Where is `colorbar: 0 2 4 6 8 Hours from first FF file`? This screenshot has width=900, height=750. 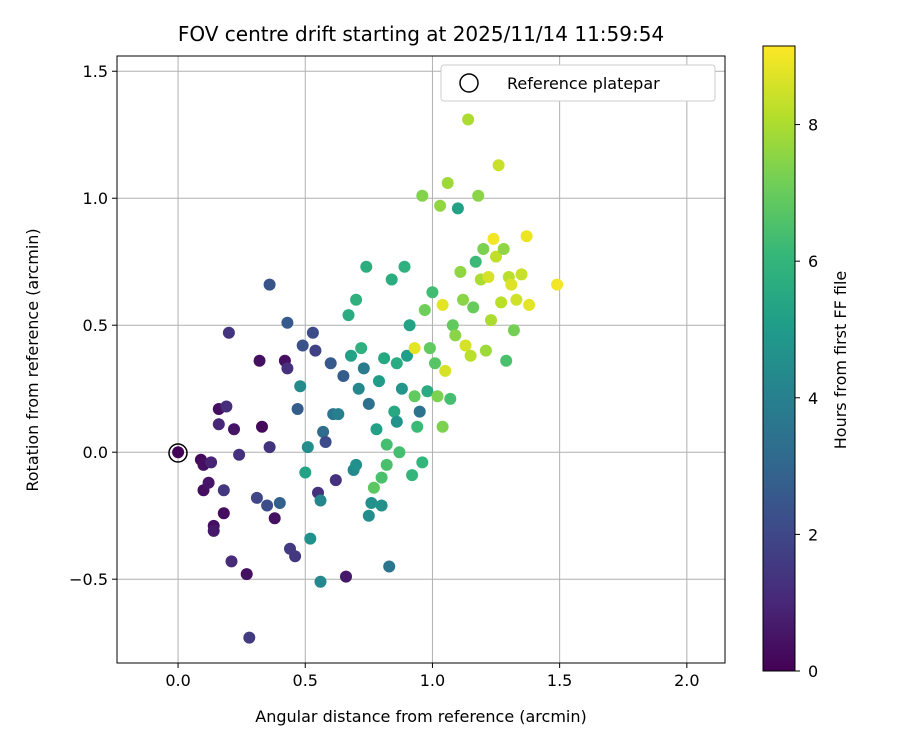 colorbar: 0 2 4 6 8 Hours from first FF file is located at coordinates (806, 363).